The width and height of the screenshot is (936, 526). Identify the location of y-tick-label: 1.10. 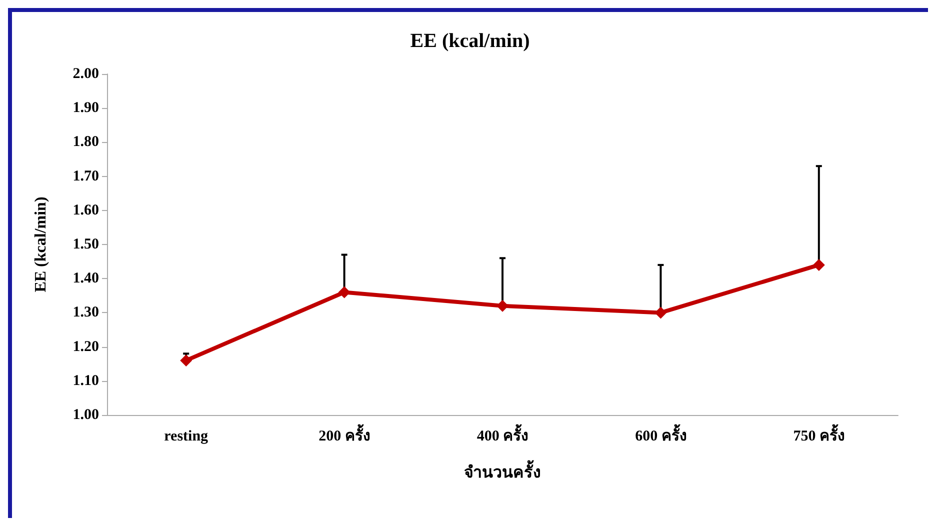
(85, 380).